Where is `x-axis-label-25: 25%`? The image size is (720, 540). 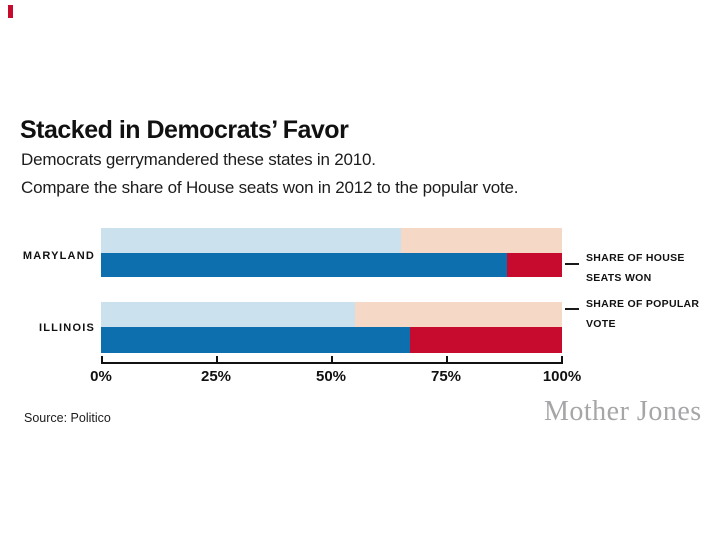 x-axis-label-25: 25% is located at coordinates (216, 376).